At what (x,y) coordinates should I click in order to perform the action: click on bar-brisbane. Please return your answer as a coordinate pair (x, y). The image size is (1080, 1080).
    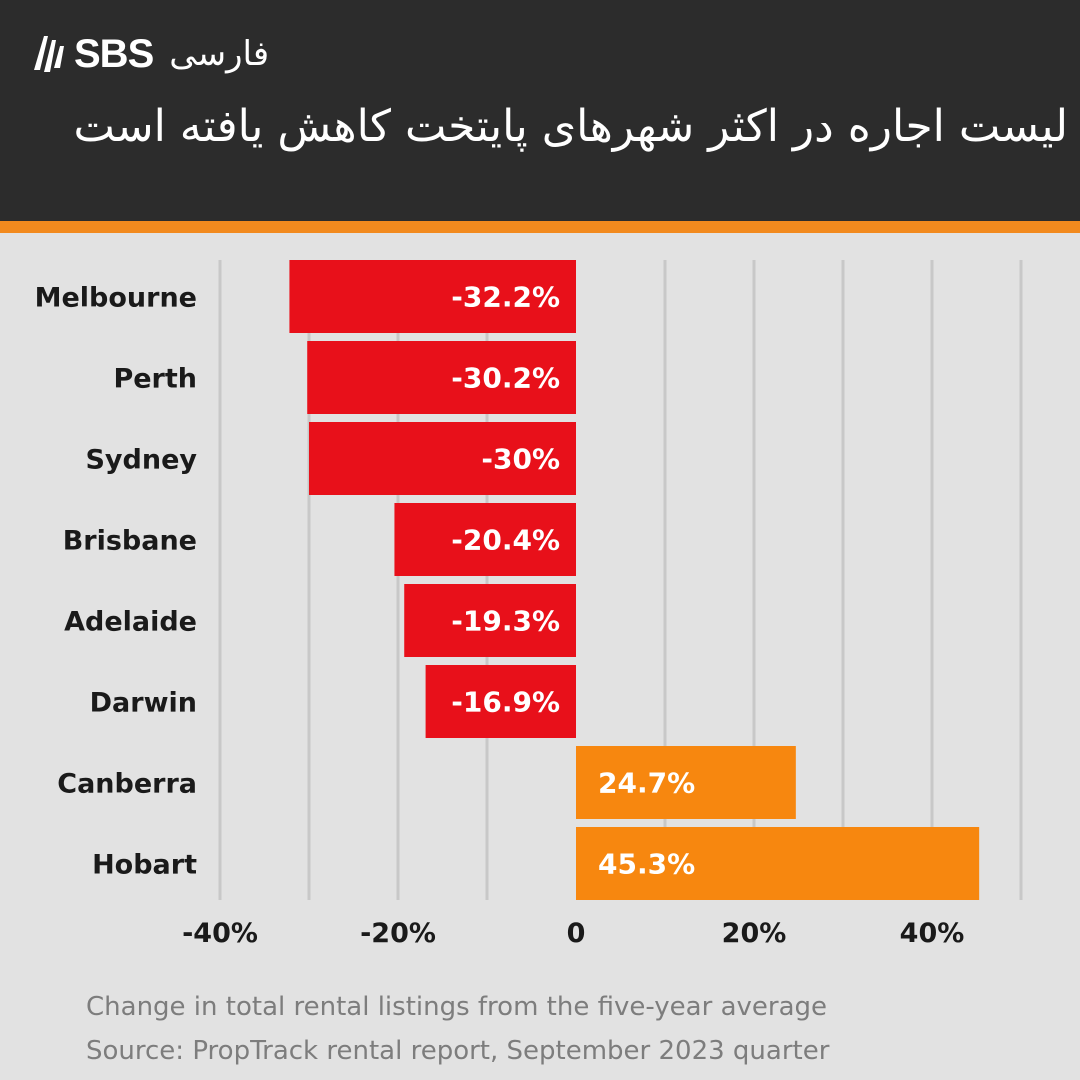
    Looking at the image, I should click on (485, 539).